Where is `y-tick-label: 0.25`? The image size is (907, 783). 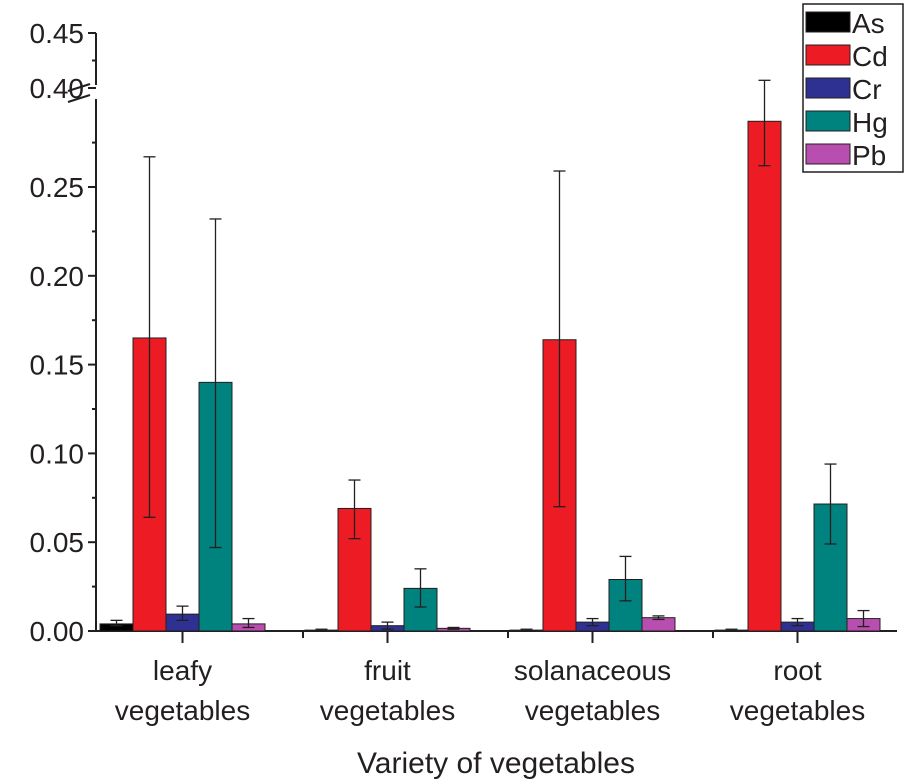
y-tick-label: 0.25 is located at coordinates (57, 187).